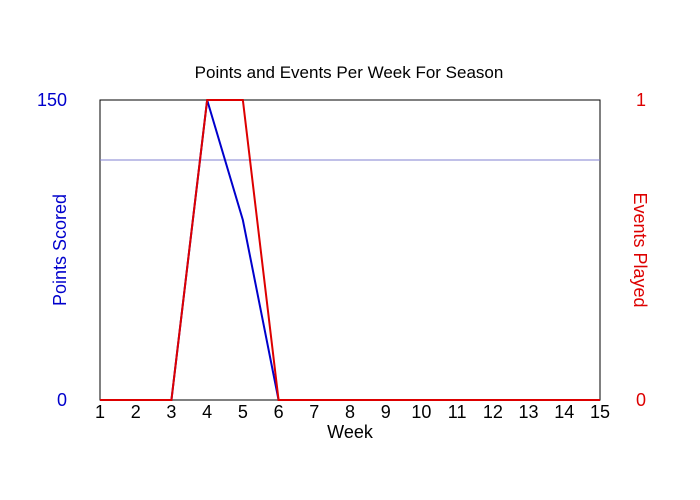 The image size is (700, 500). I want to click on left-y-tick-label: 150, so click(52, 100).